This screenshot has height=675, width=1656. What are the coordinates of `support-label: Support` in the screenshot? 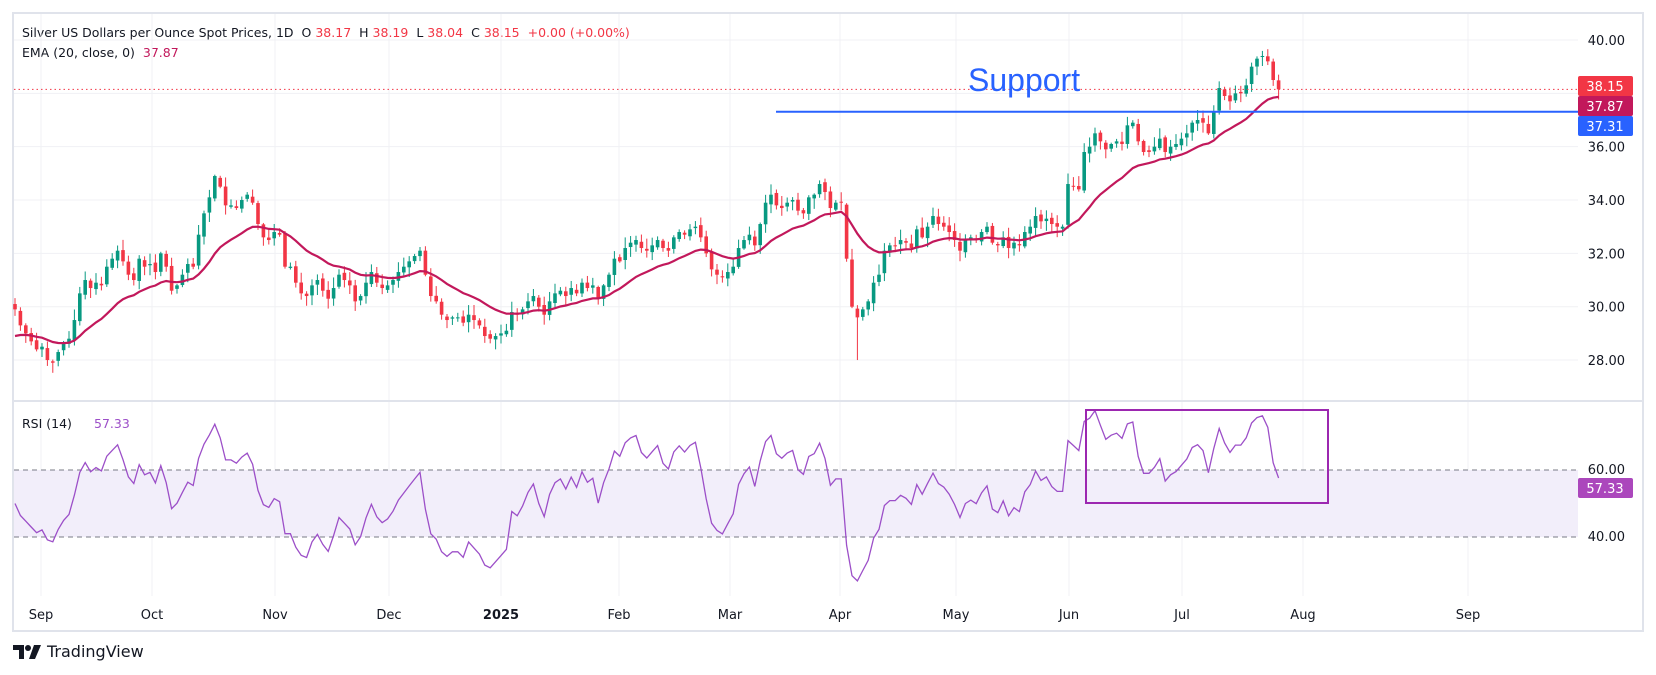 It's located at (1024, 80).